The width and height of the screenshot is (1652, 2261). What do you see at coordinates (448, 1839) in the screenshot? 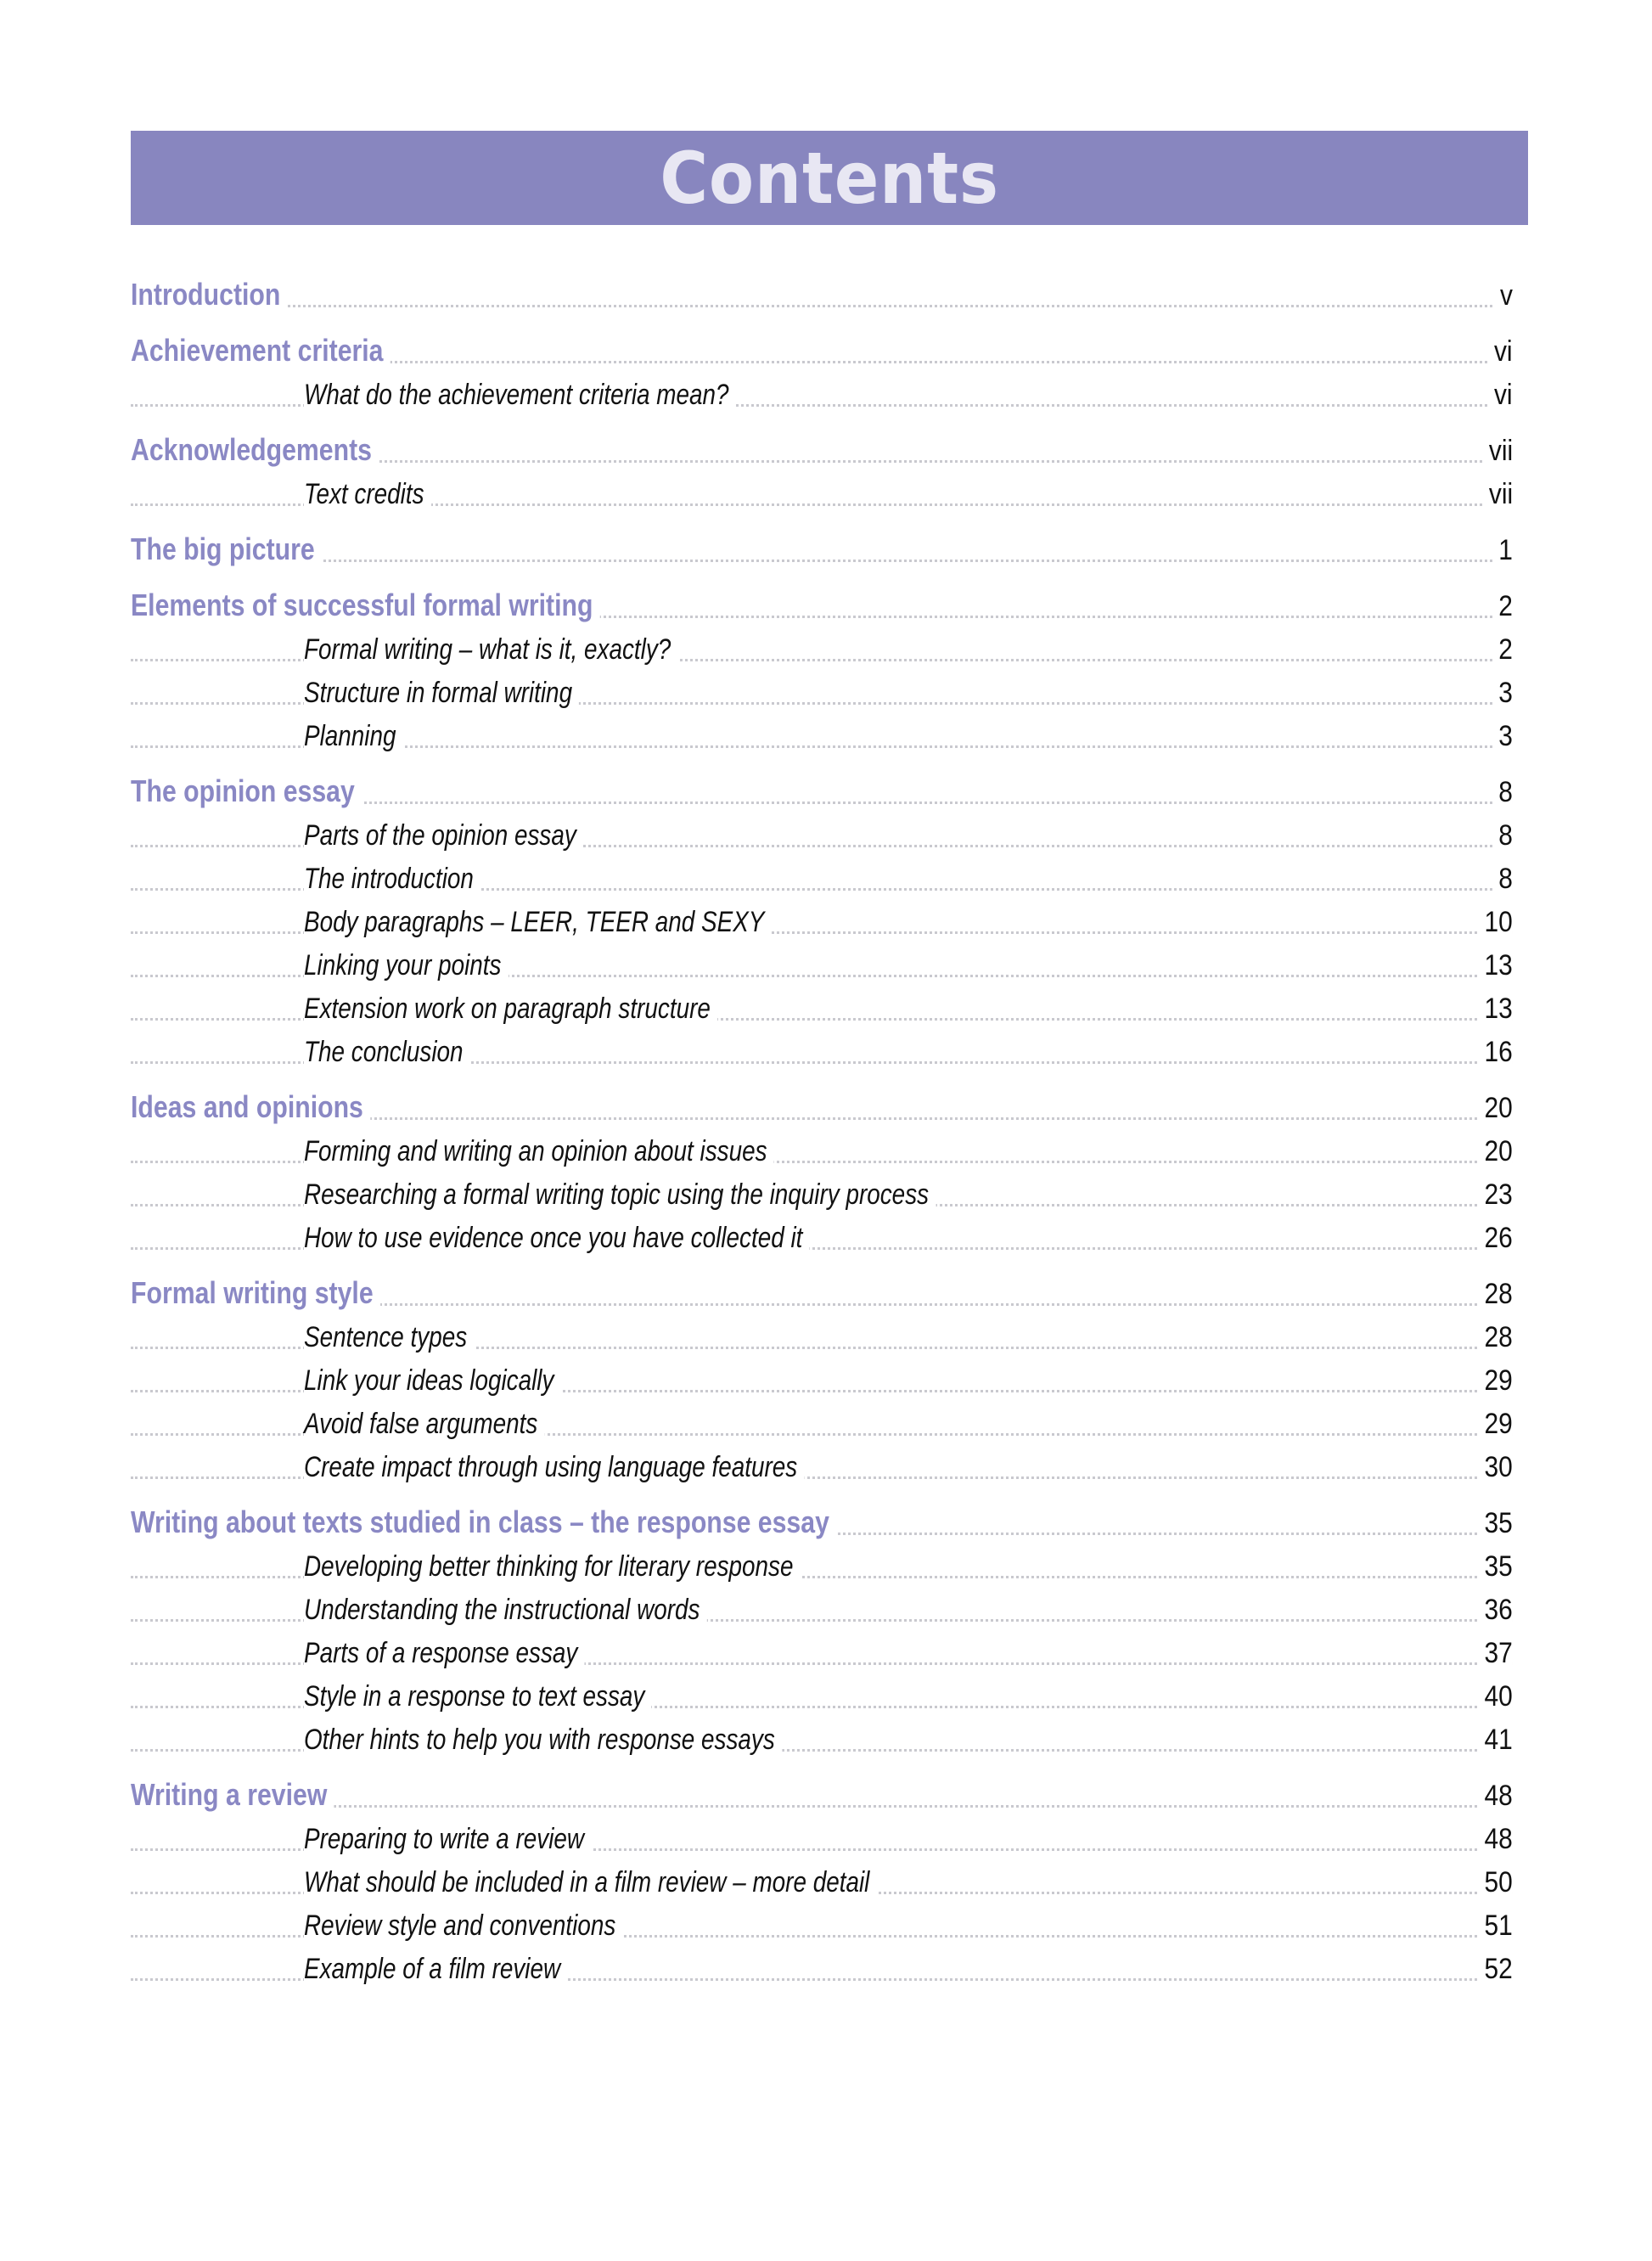
I see `toc-subsection-entry-label: Preparing to write a review` at bounding box center [448, 1839].